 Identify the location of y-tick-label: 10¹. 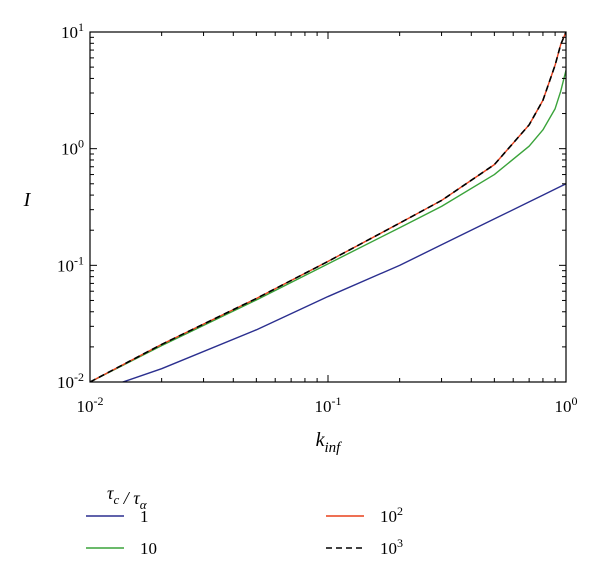
(72, 31).